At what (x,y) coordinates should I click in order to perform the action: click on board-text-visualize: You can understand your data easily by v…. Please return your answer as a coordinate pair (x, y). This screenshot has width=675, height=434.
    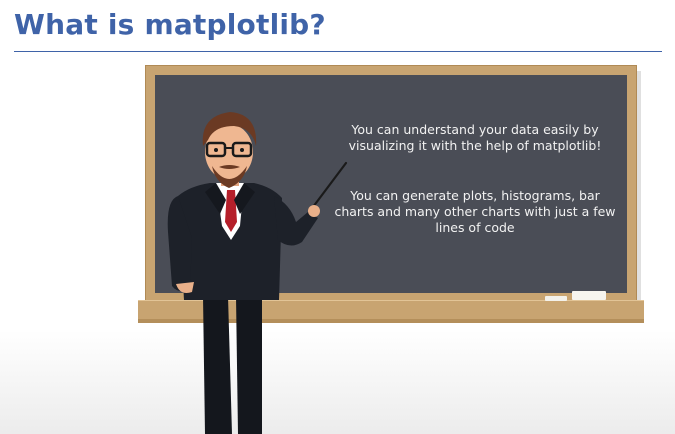
    Looking at the image, I should click on (475, 137).